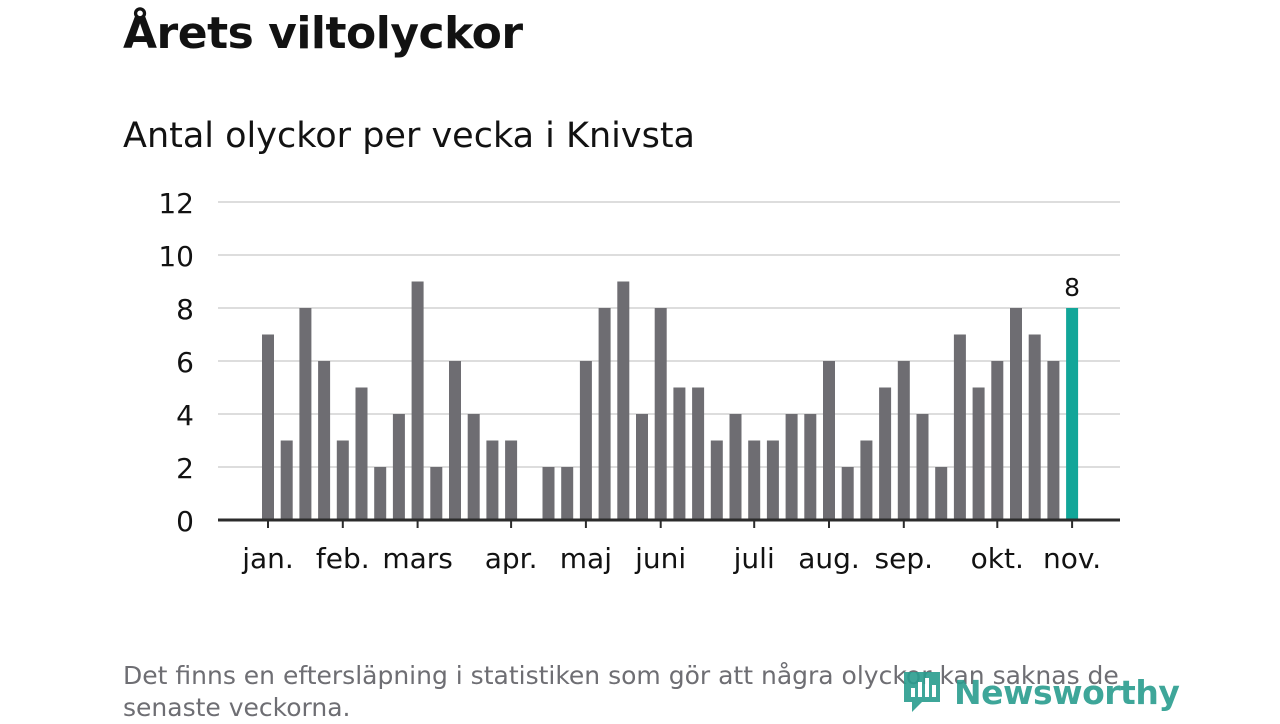 The height and width of the screenshot is (724, 1280). What do you see at coordinates (1067, 692) in the screenshot?
I see `newsworthy-logo-text: Newsworthy` at bounding box center [1067, 692].